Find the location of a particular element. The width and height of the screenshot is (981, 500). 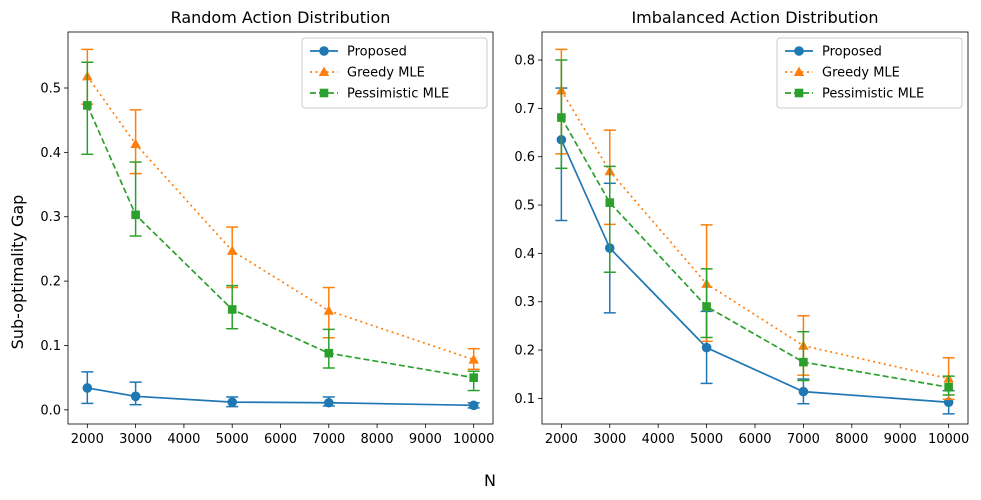

series-line is located at coordinates (280, 397).